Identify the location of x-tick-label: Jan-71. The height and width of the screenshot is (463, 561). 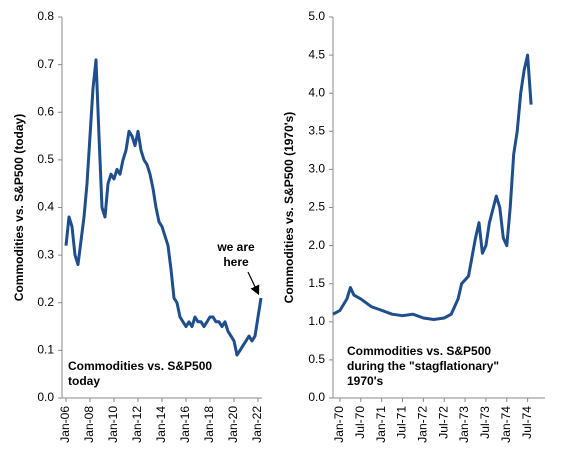
(381, 424).